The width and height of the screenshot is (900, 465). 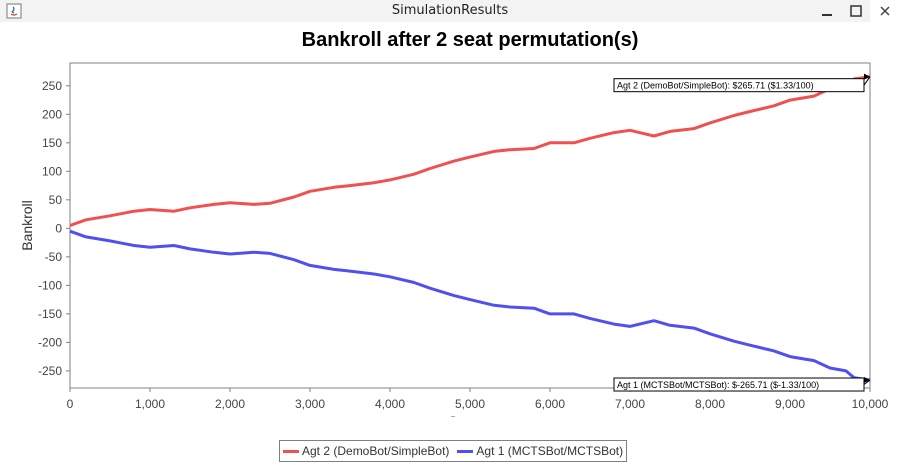 I want to click on close-button, so click(x=885, y=11).